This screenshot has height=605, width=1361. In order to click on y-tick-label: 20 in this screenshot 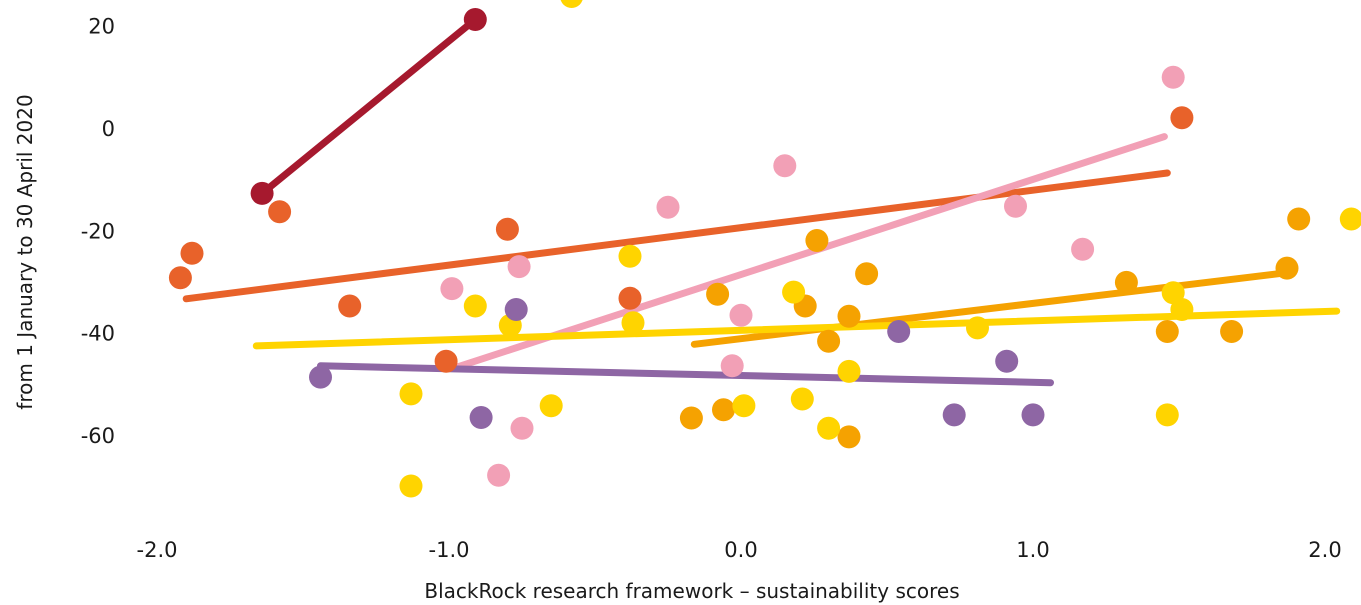, I will do `click(101, 27)`.